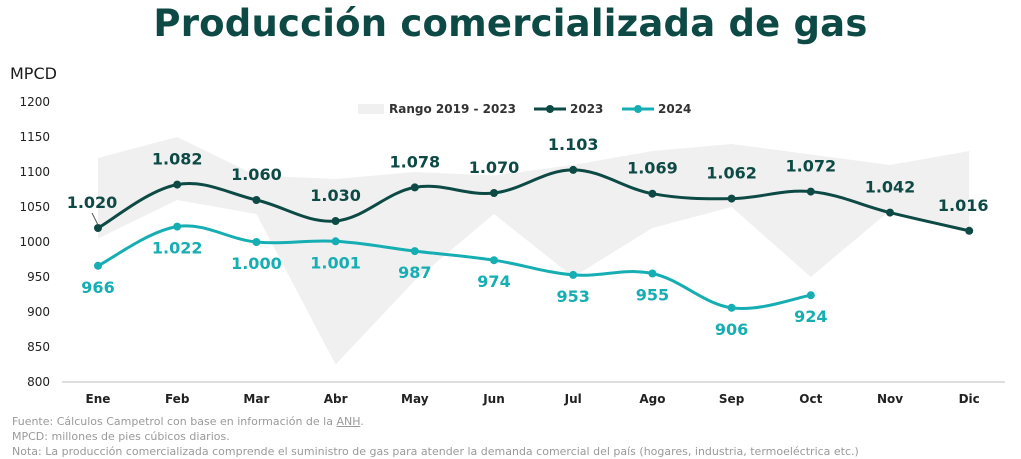  Describe the element at coordinates (810, 399) in the screenshot. I see `x-tick-label: Oct` at that location.